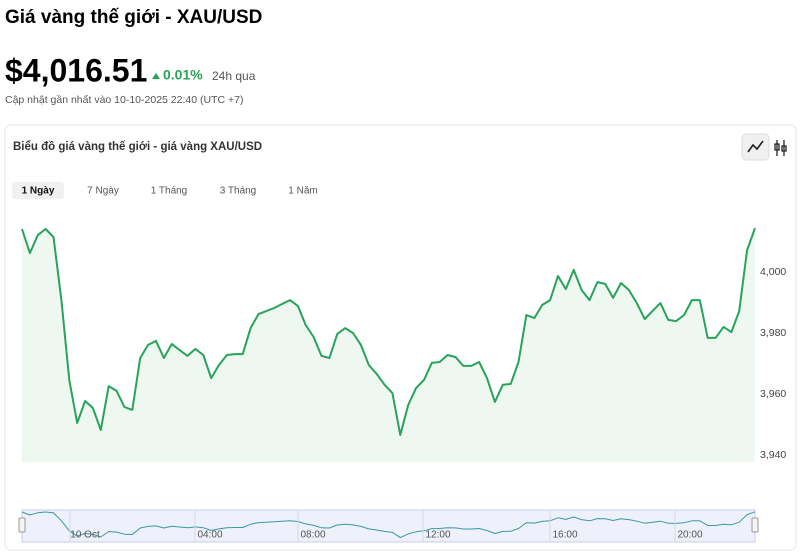 This screenshot has height=560, width=800. Describe the element at coordinates (689, 535) in the screenshot. I see `nav-label: 20:00` at that location.